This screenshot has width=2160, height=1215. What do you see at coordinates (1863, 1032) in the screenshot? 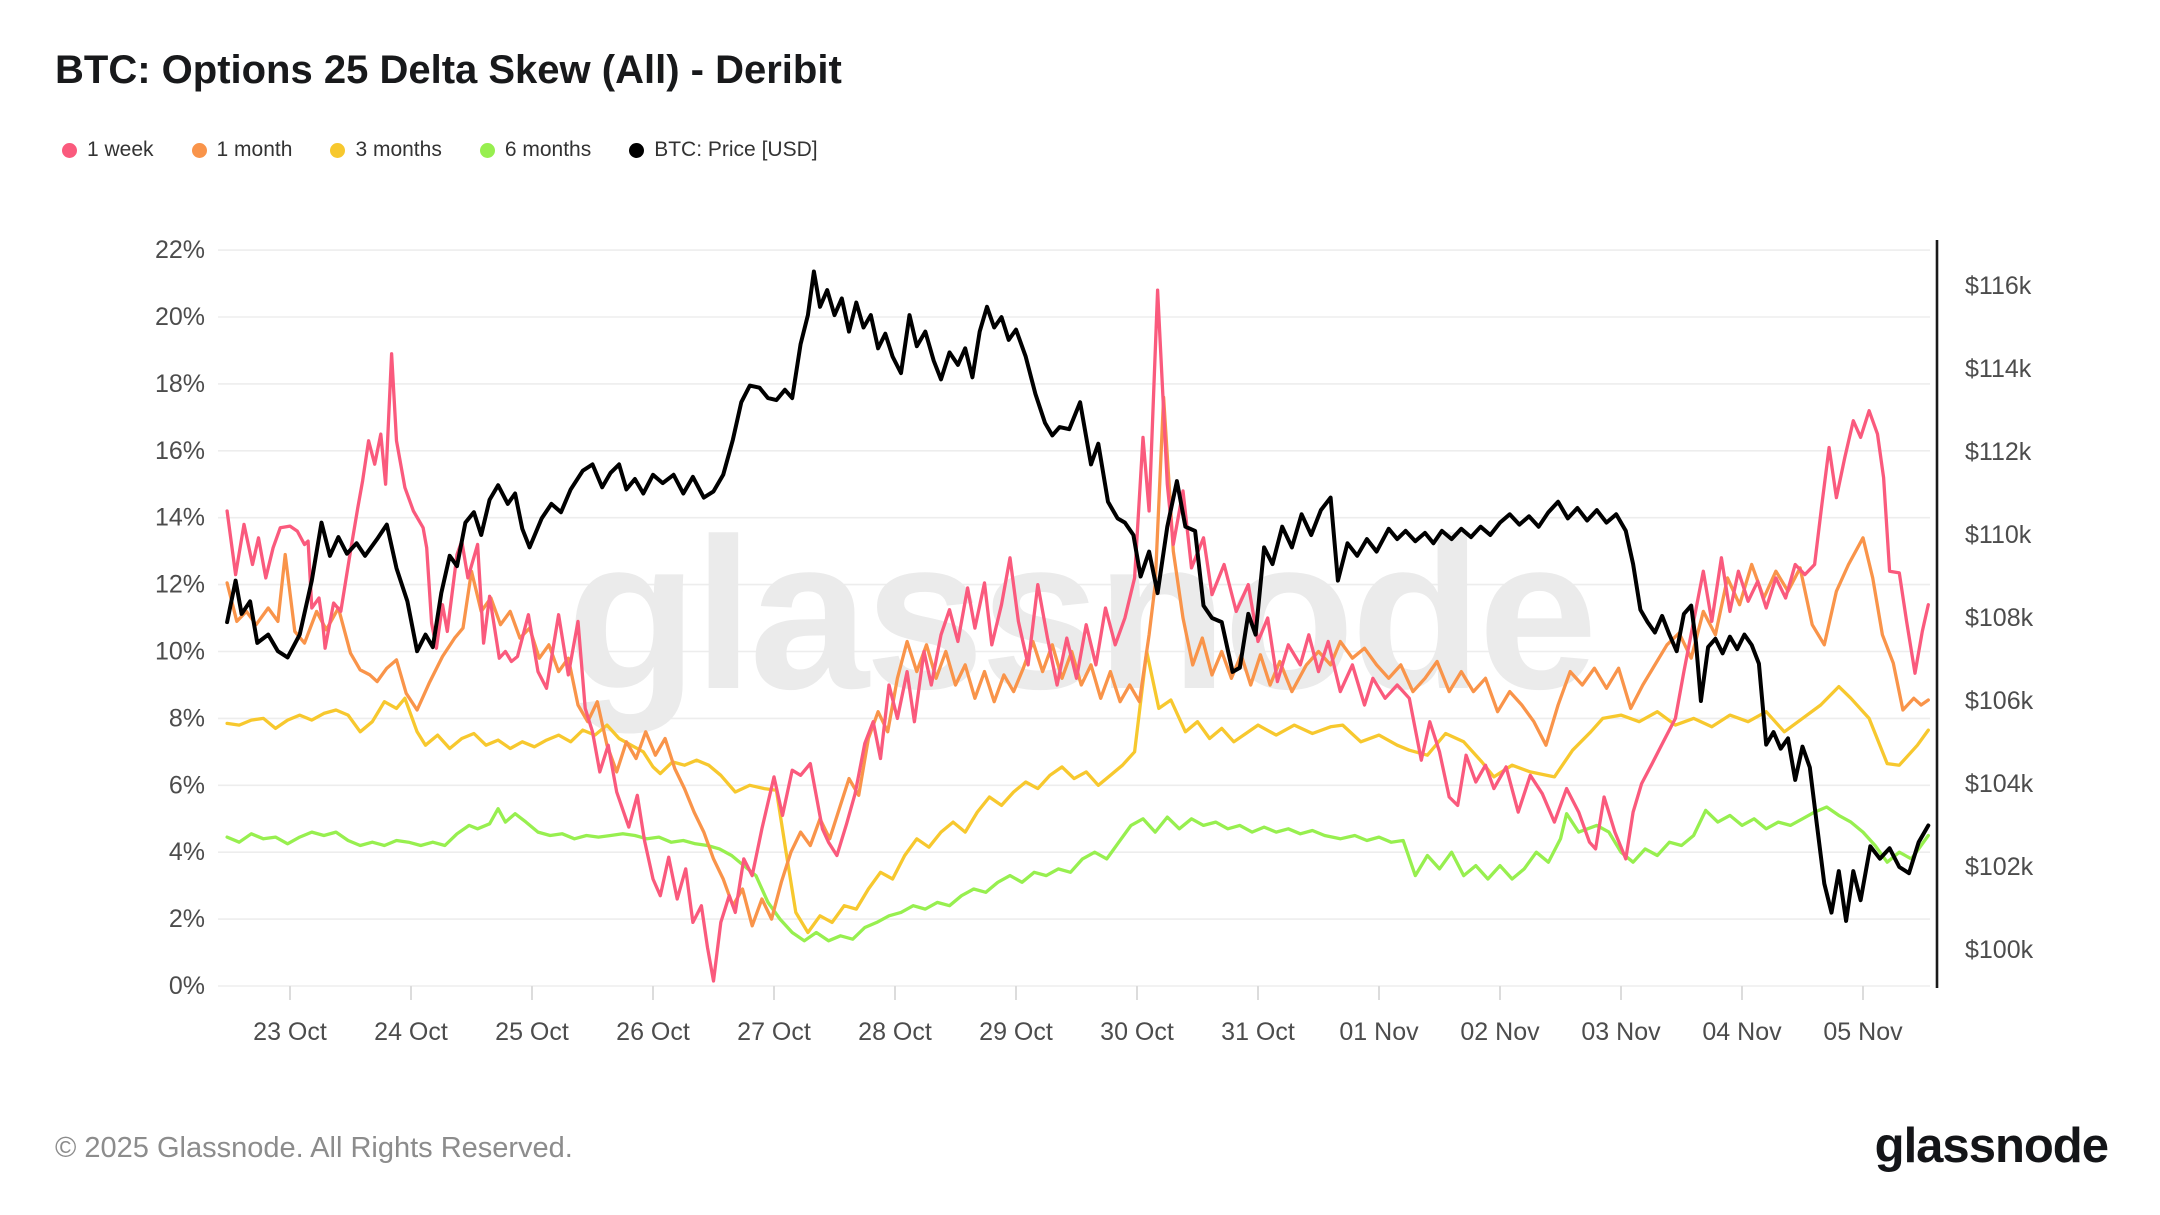
I see `x-axis-label-05-Nov: 05 Nov` at bounding box center [1863, 1032].